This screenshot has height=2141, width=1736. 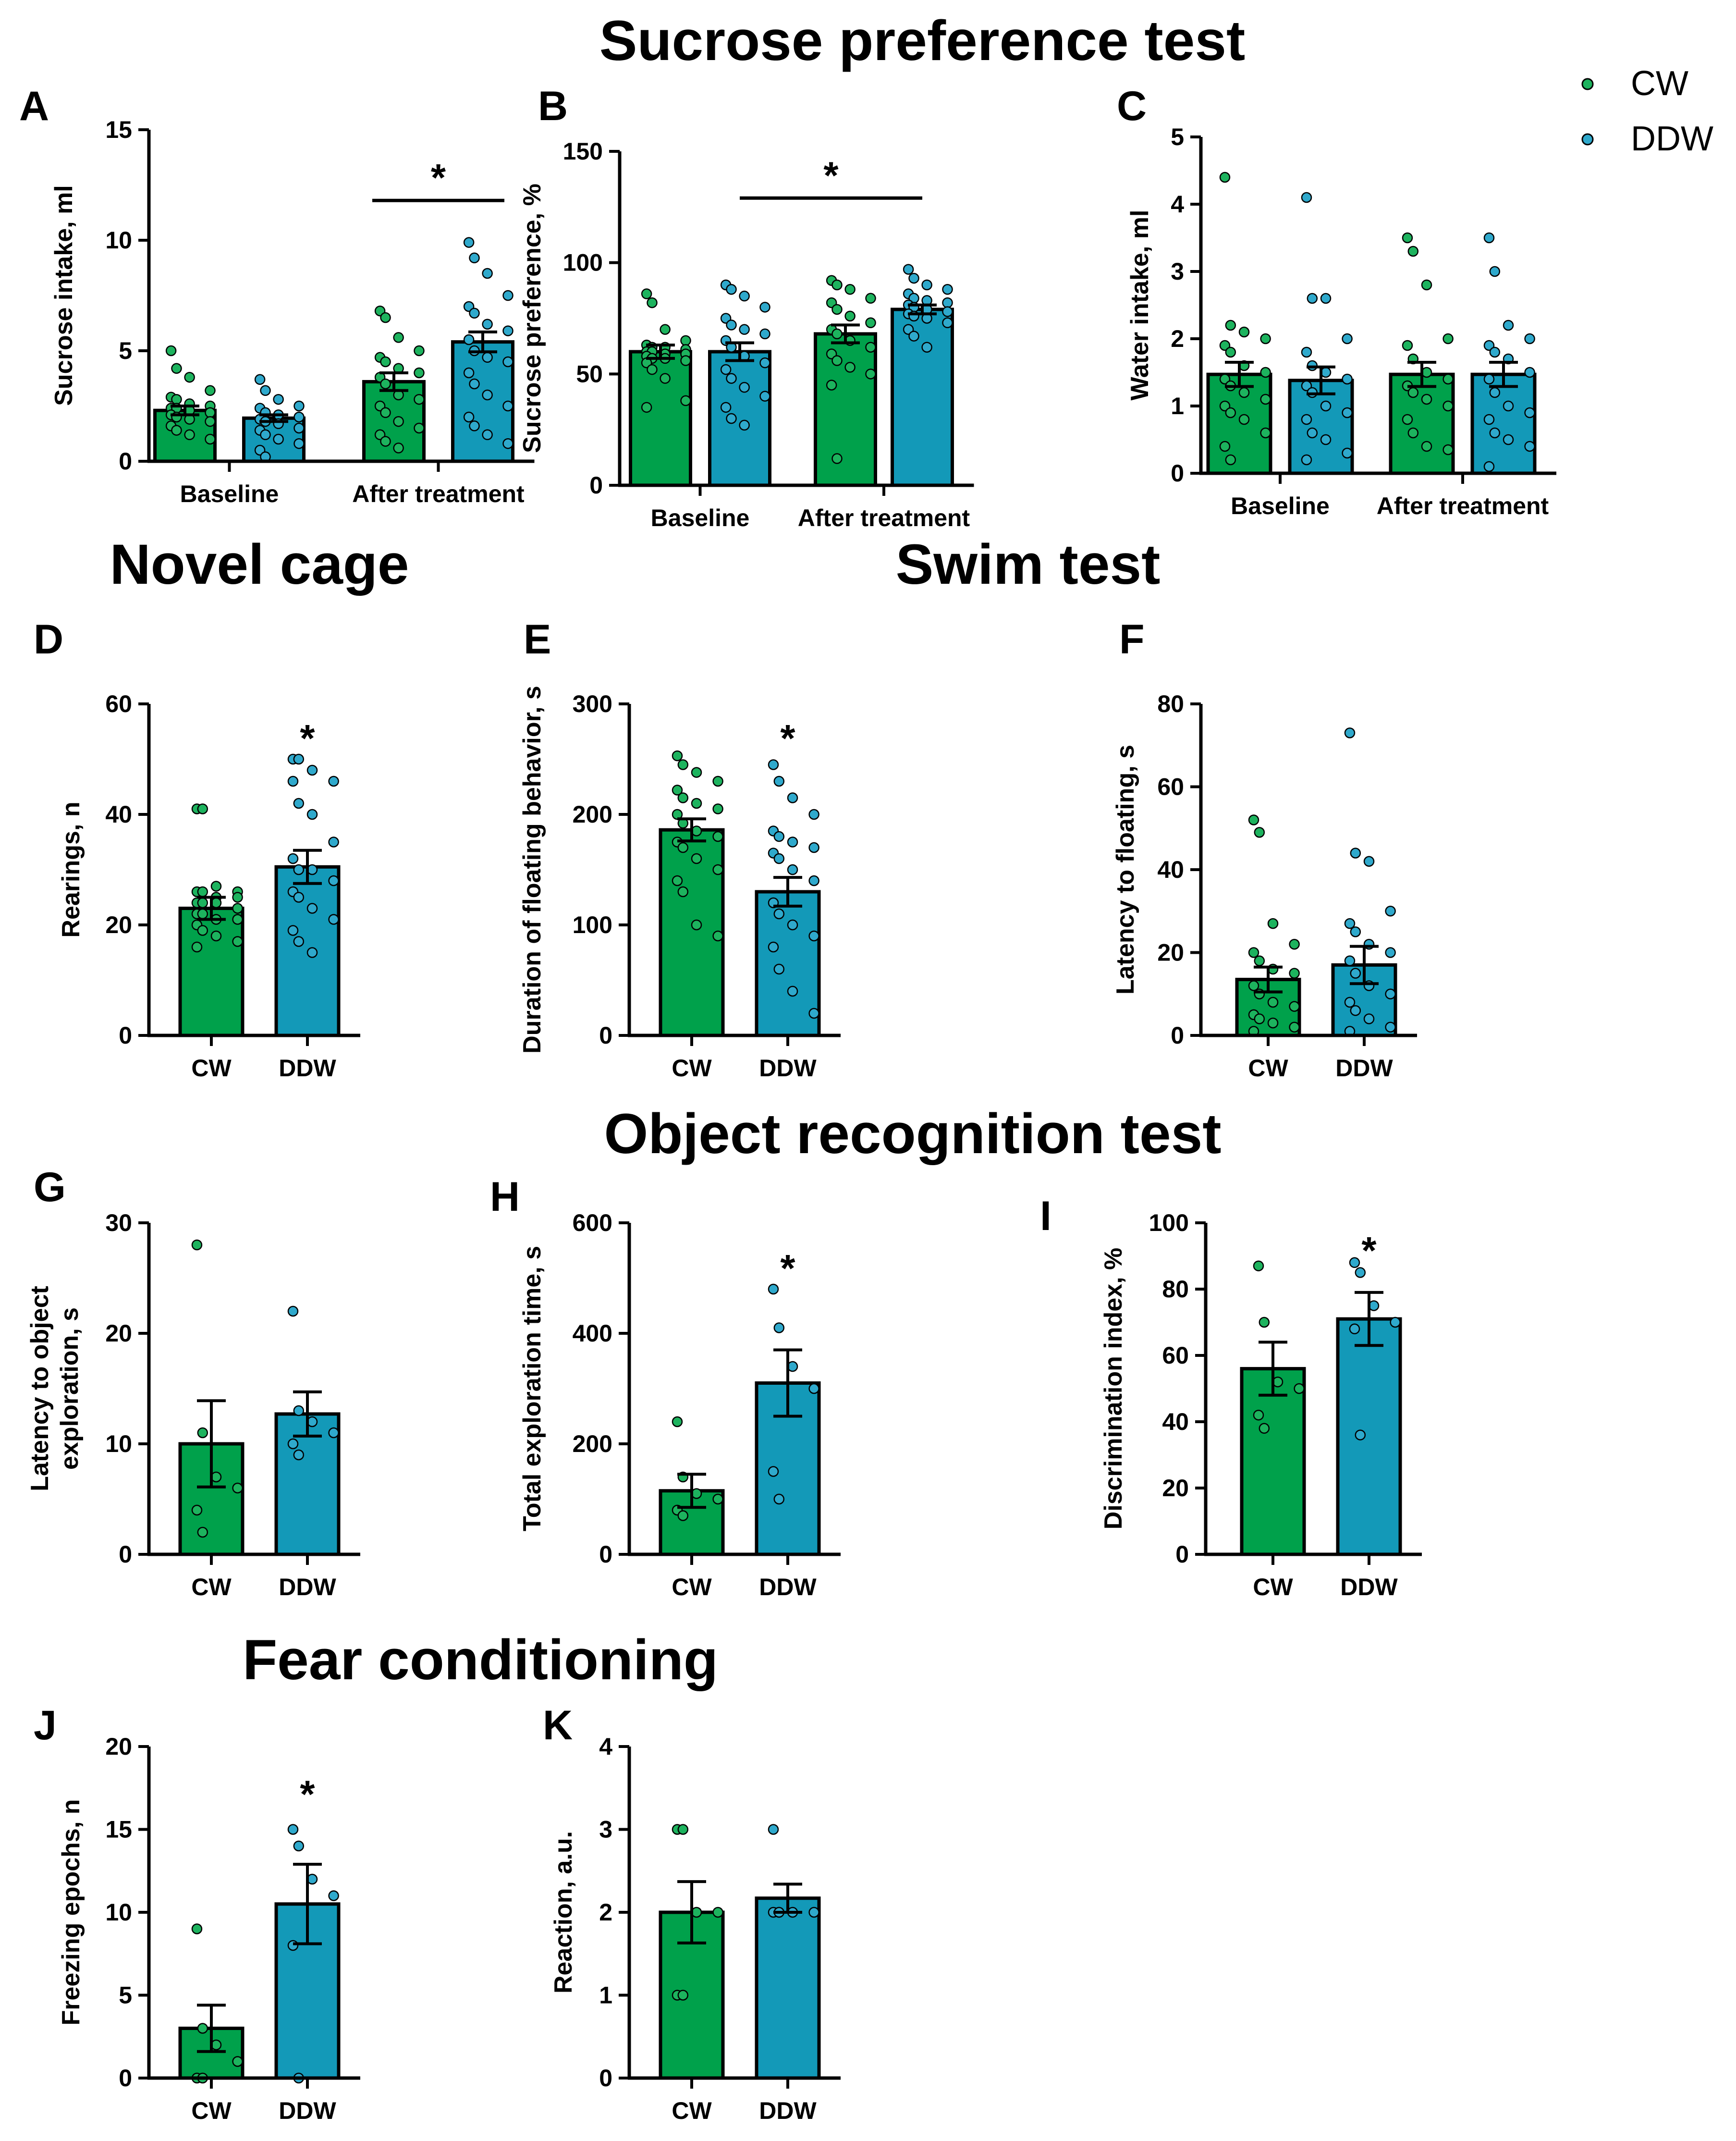 What do you see at coordinates (45, 1725) in the screenshot?
I see `panel-letter: J` at bounding box center [45, 1725].